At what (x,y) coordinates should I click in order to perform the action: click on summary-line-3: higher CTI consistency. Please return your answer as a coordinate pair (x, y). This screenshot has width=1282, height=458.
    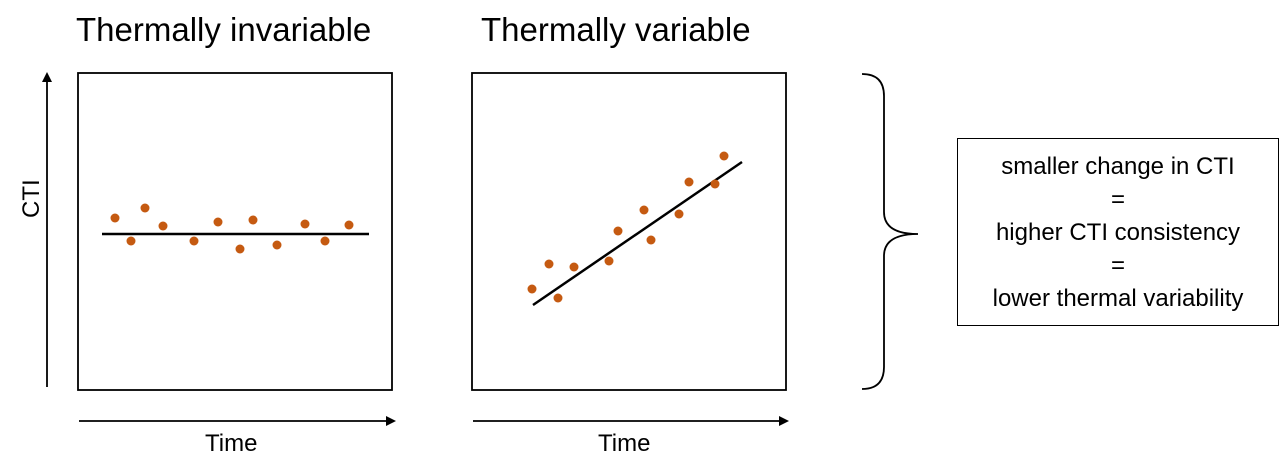
    Looking at the image, I should click on (1118, 232).